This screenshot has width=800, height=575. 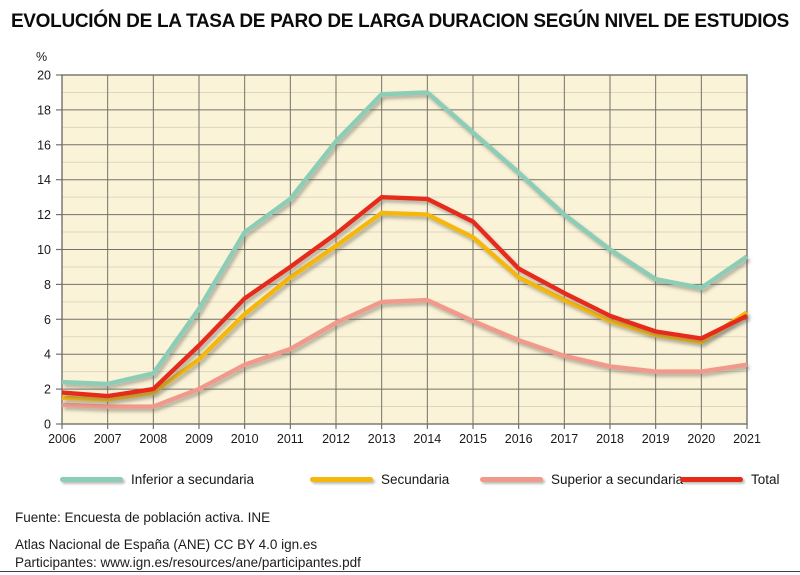 I want to click on x-tick-label: 2021, so click(x=747, y=439).